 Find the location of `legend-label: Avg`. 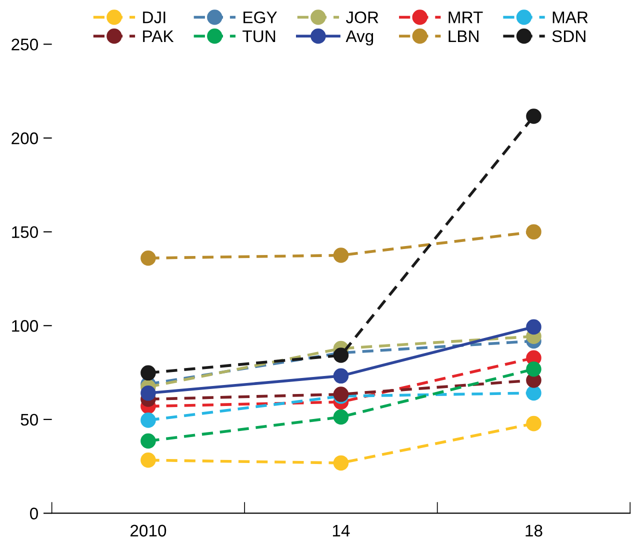

legend-label: Avg is located at coordinates (360, 38).